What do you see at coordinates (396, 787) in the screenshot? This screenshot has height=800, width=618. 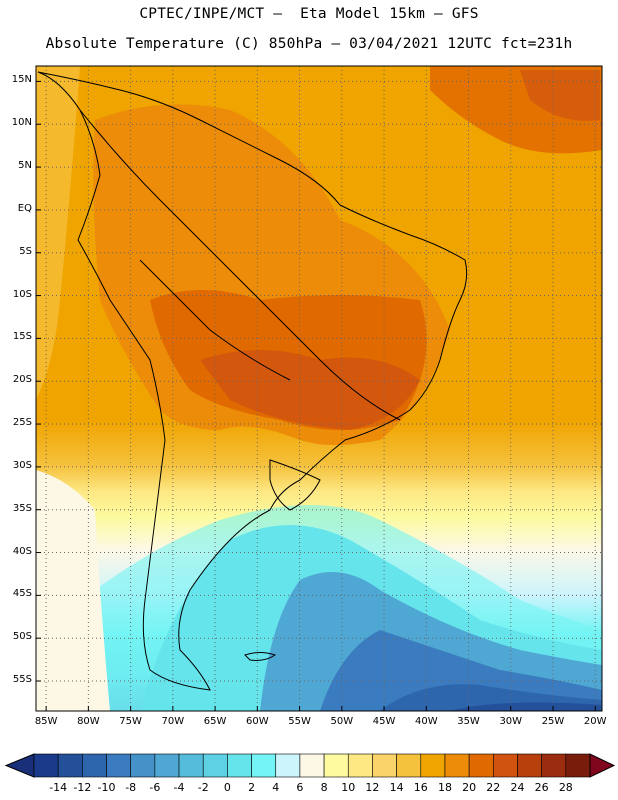 I see `colorbar-label: 14` at bounding box center [396, 787].